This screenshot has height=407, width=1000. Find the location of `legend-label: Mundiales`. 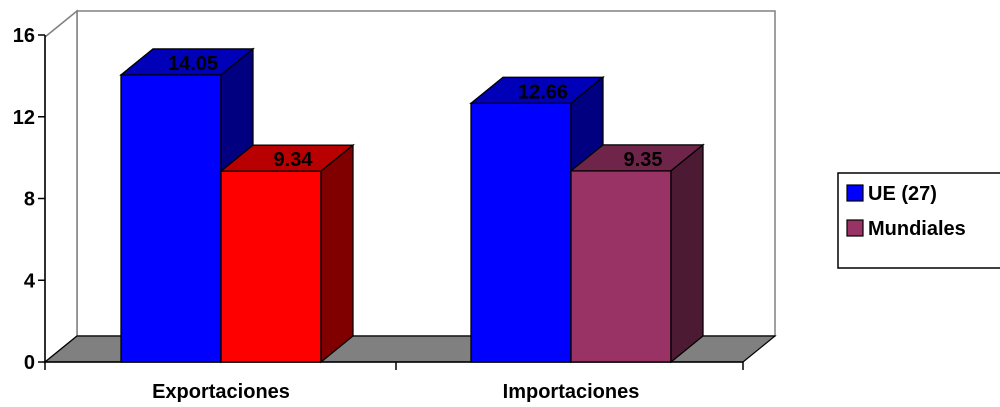

legend-label: Mundiales is located at coordinates (917, 229).